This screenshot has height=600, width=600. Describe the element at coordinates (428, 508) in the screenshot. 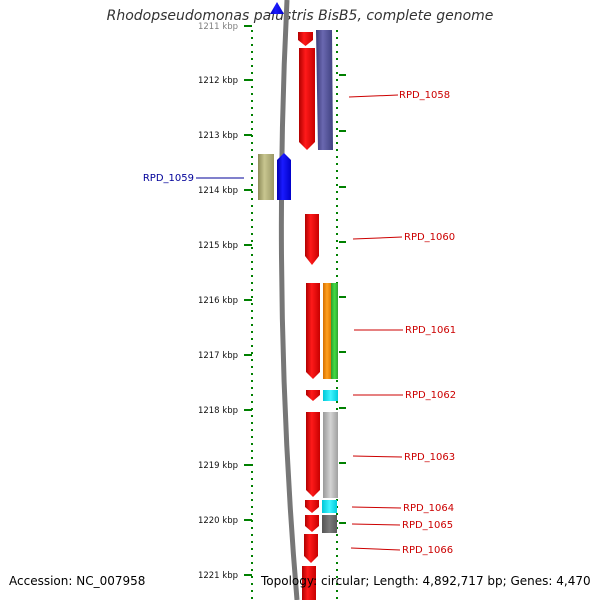

I see `gene-label: RPD_1064` at that location.